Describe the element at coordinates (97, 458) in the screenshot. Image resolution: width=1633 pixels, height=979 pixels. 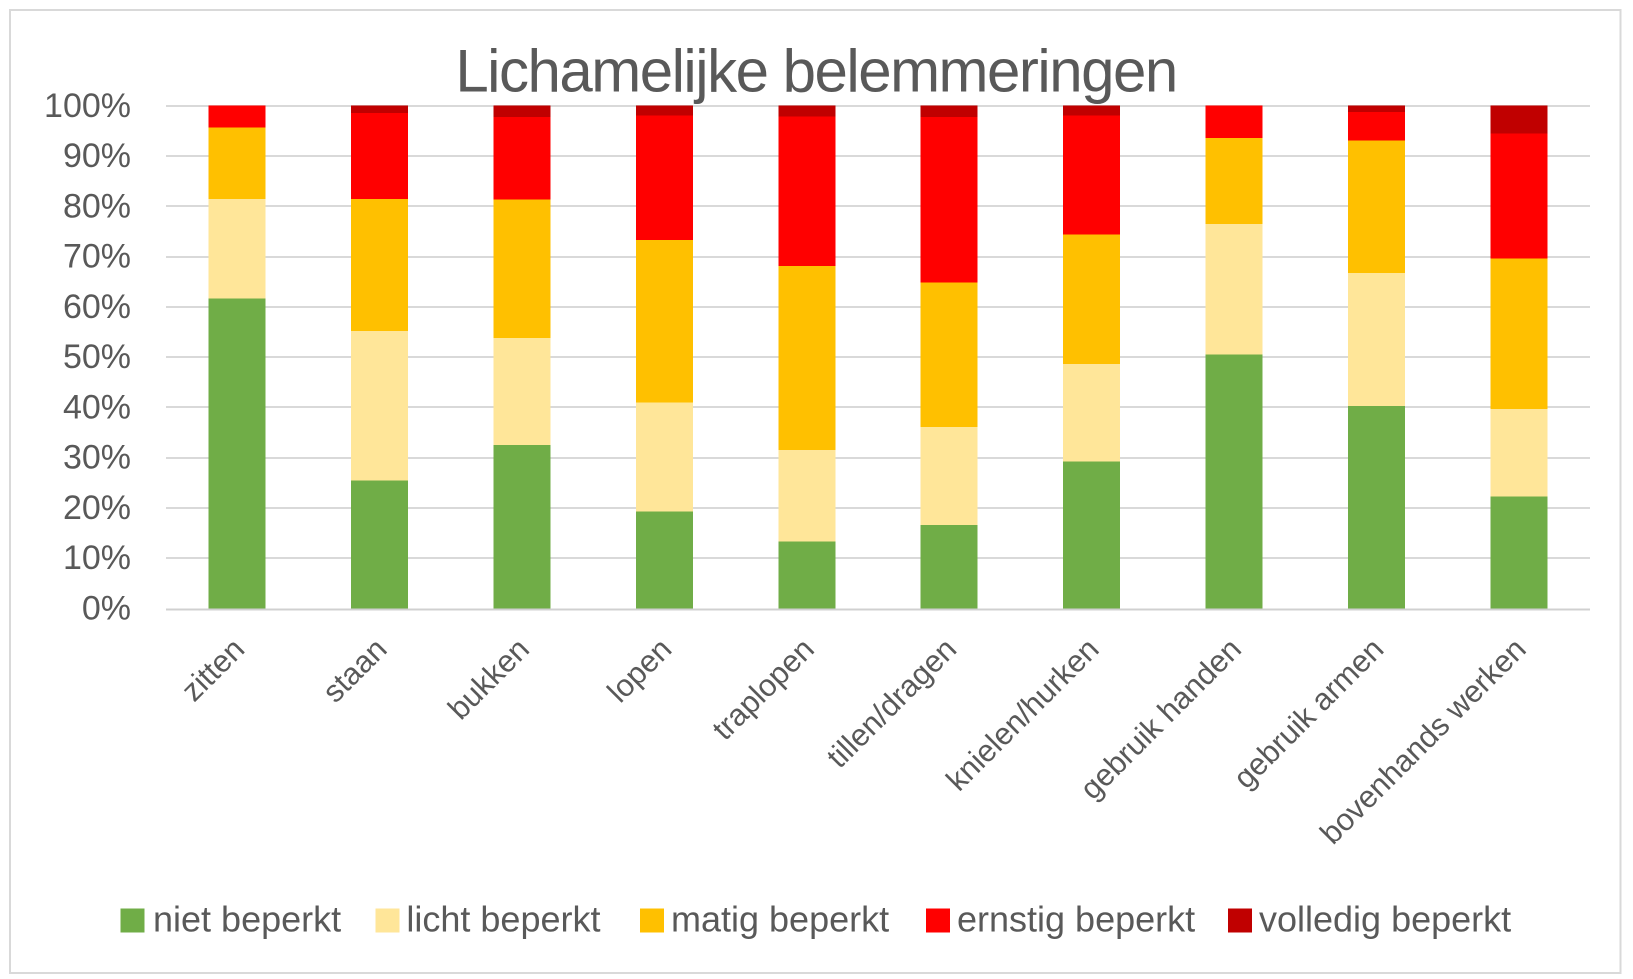
I see `svg-text: 30%` at that location.